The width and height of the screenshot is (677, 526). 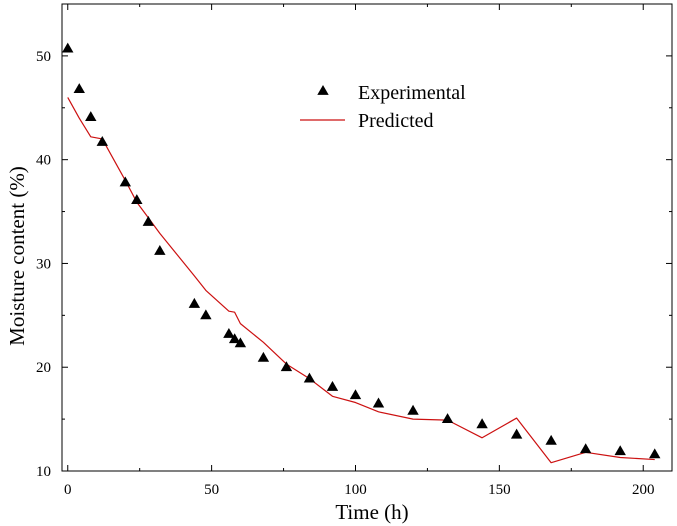 I want to click on x-axis-title: Time (h), so click(x=371, y=512).